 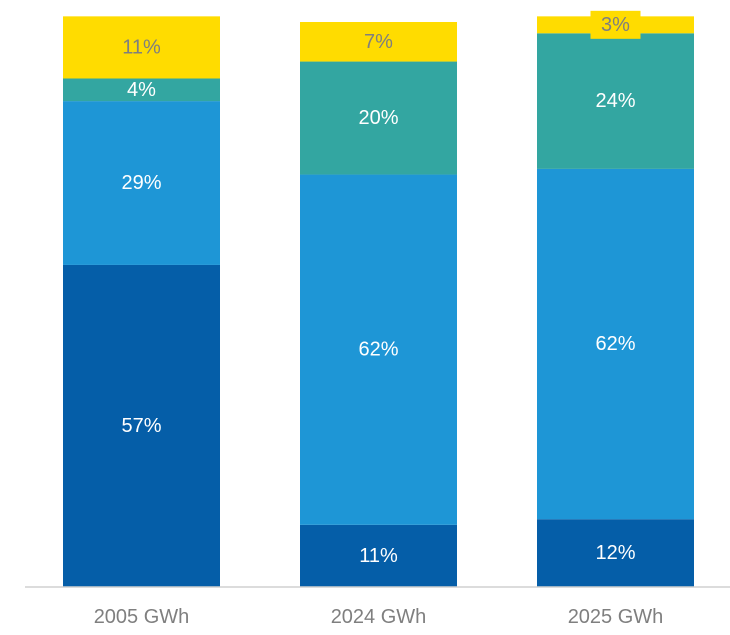 I want to click on data-label: 12%, so click(x=615, y=553).